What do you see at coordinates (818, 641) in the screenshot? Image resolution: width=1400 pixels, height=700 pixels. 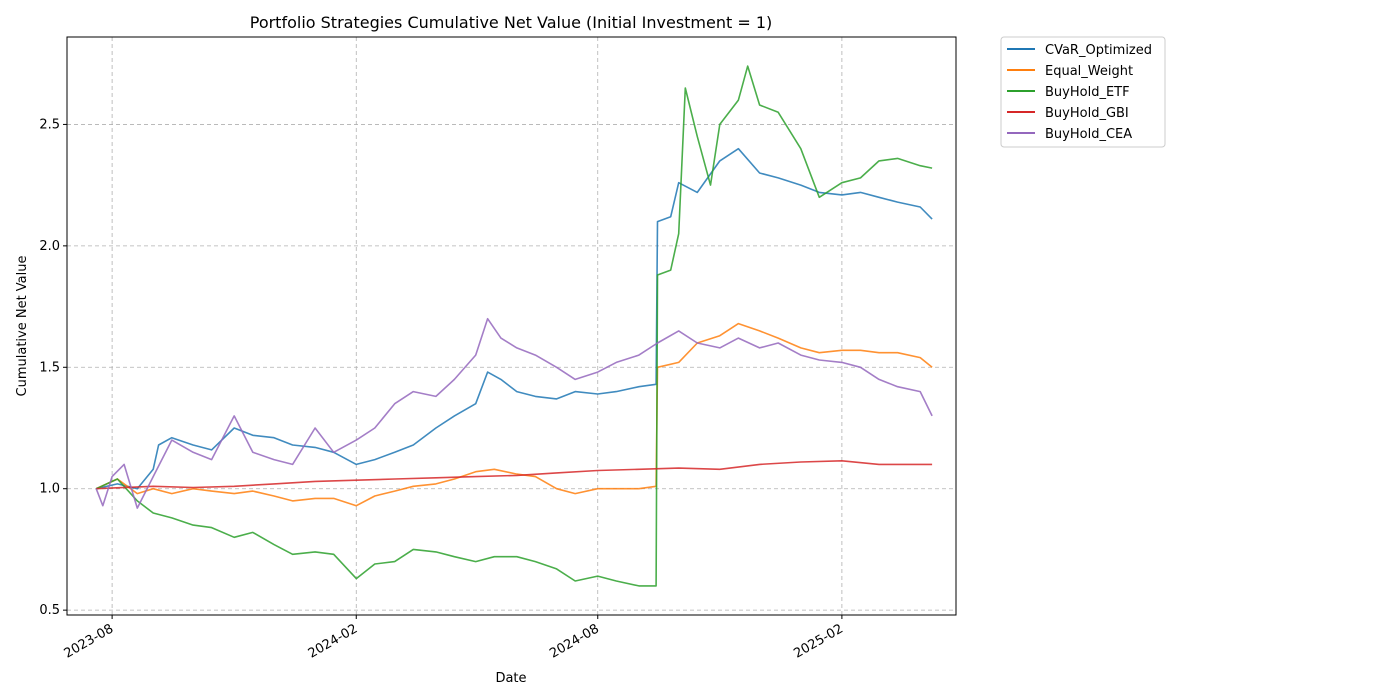 I see `x-tick-label: 2025-02` at bounding box center [818, 641].